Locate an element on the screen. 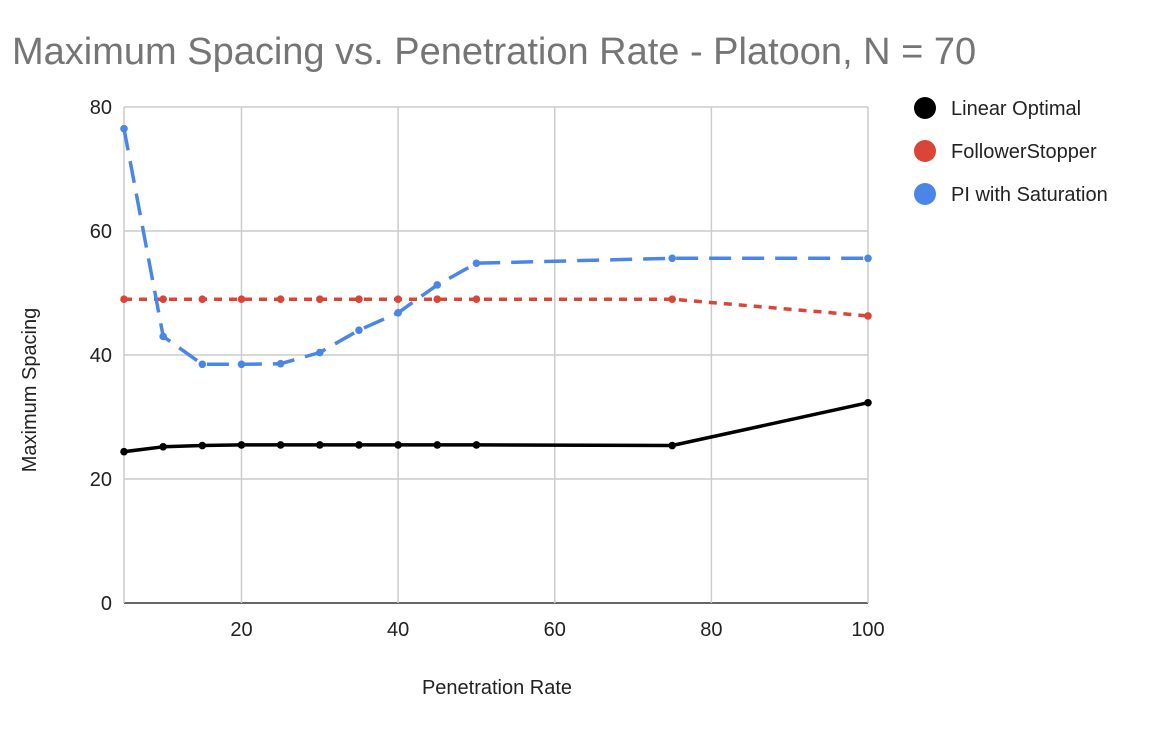 The image size is (1176, 730). y-tick-label: 80 is located at coordinates (101, 108).